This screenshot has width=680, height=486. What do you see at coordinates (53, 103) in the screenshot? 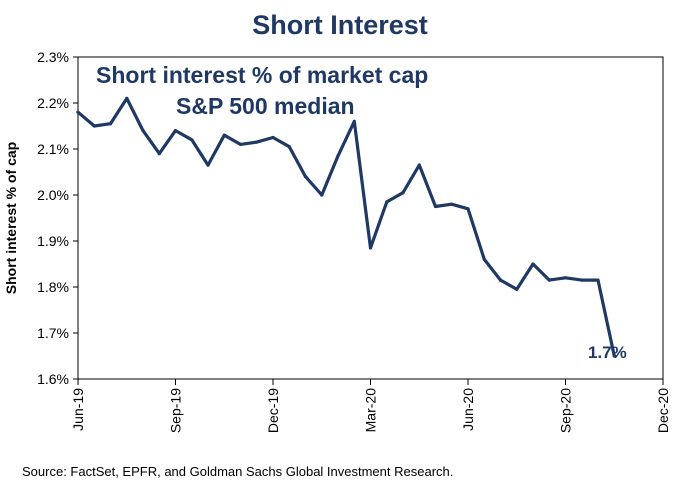
I see `y-tick-label: 2.2%` at bounding box center [53, 103].